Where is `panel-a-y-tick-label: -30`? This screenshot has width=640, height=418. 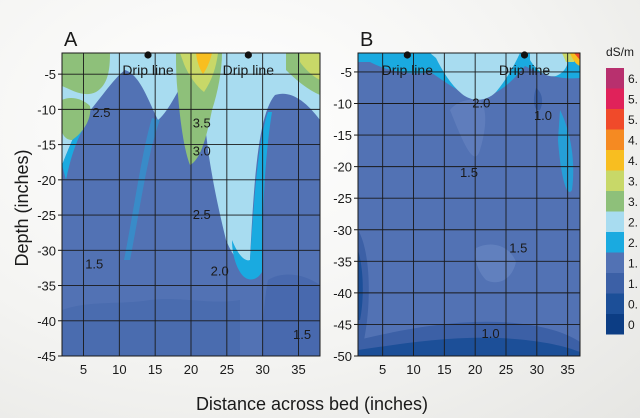 panel-a-y-tick-label: -30 is located at coordinates (46, 250).